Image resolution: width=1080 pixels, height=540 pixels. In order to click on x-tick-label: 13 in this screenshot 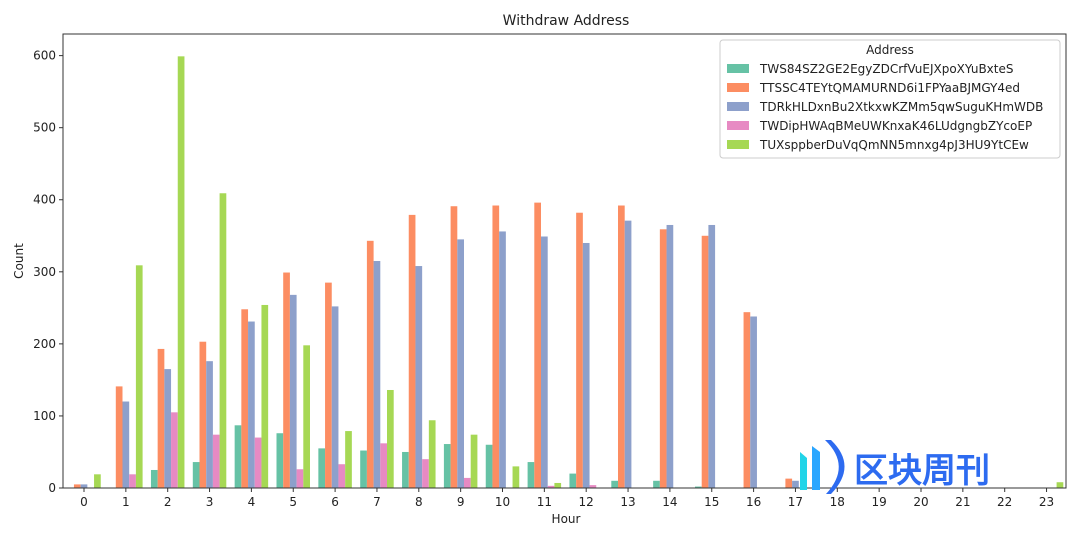, I will do `click(627, 502)`.